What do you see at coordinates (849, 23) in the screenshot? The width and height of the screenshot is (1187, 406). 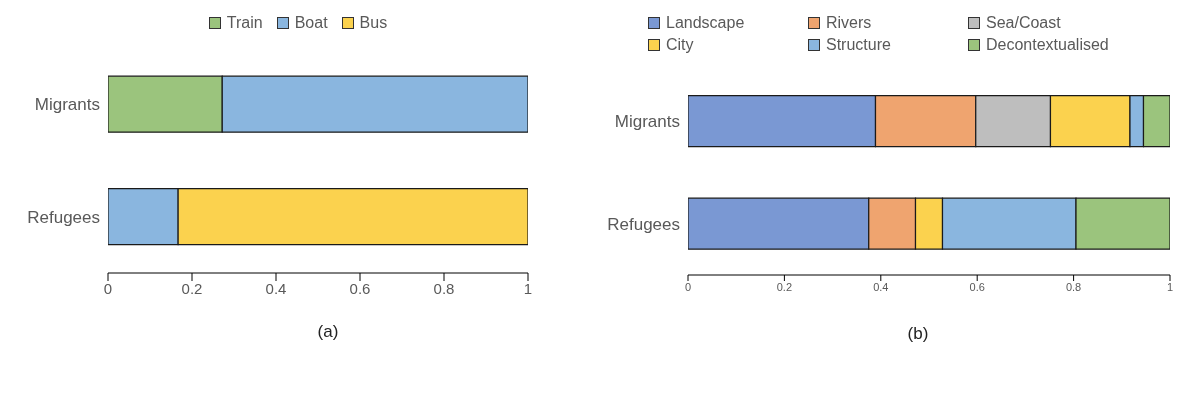 I see `legend-label: Rivers` at bounding box center [849, 23].